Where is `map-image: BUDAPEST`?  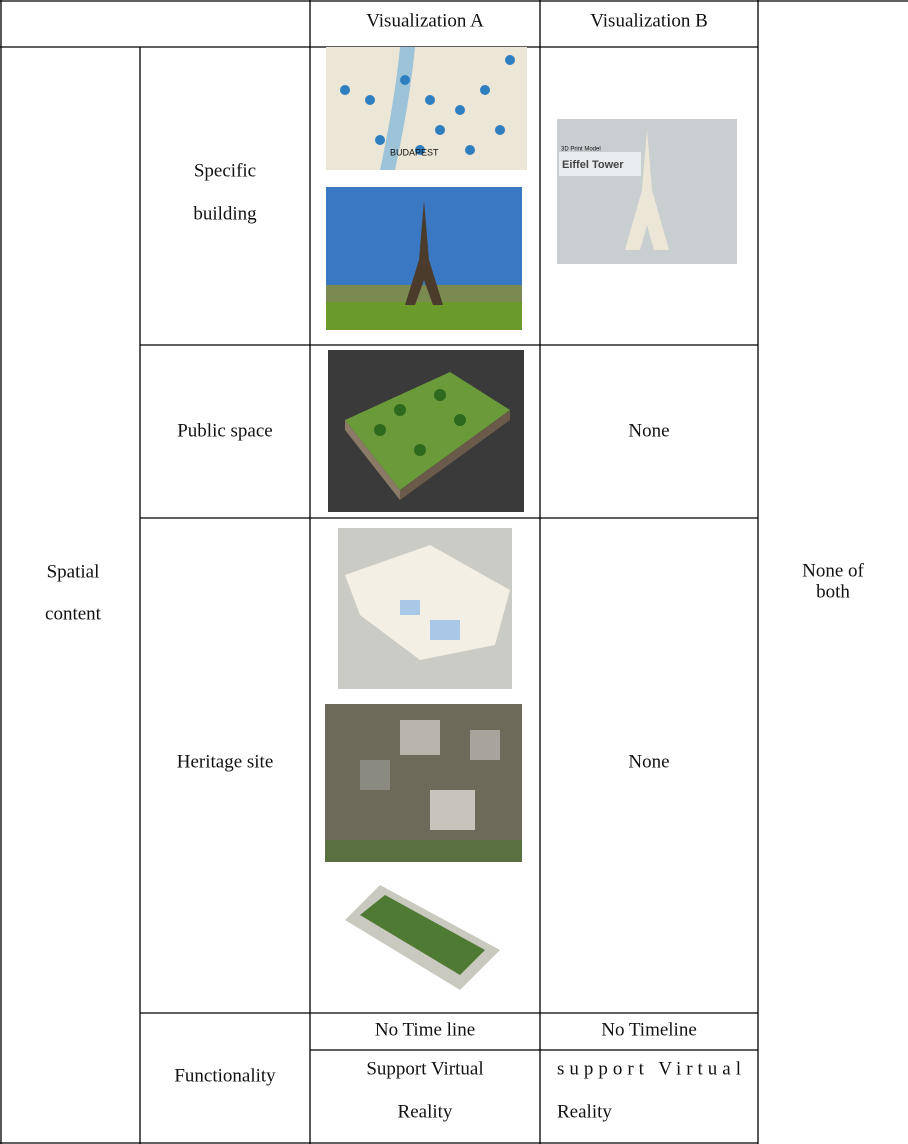 map-image: BUDAPEST is located at coordinates (426, 108).